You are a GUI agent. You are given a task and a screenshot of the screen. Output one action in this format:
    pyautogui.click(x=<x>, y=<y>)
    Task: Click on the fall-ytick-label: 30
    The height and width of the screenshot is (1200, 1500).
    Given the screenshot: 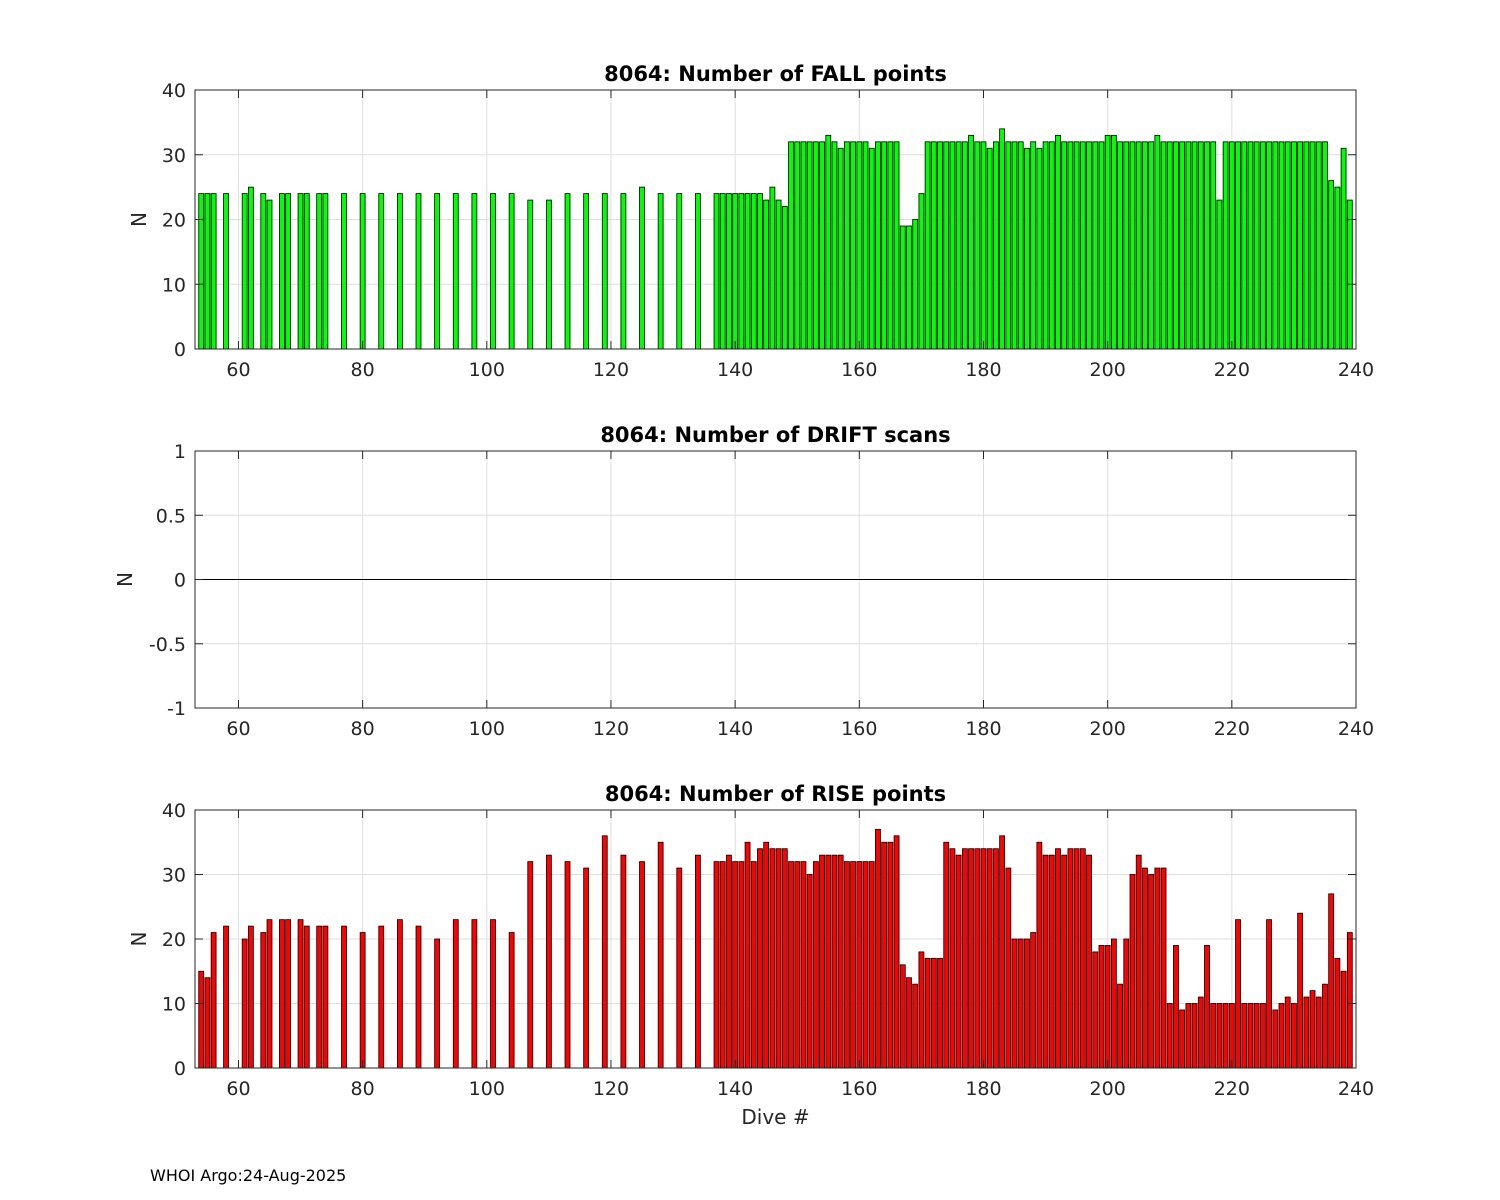 What is the action you would take?
    pyautogui.click(x=174, y=156)
    